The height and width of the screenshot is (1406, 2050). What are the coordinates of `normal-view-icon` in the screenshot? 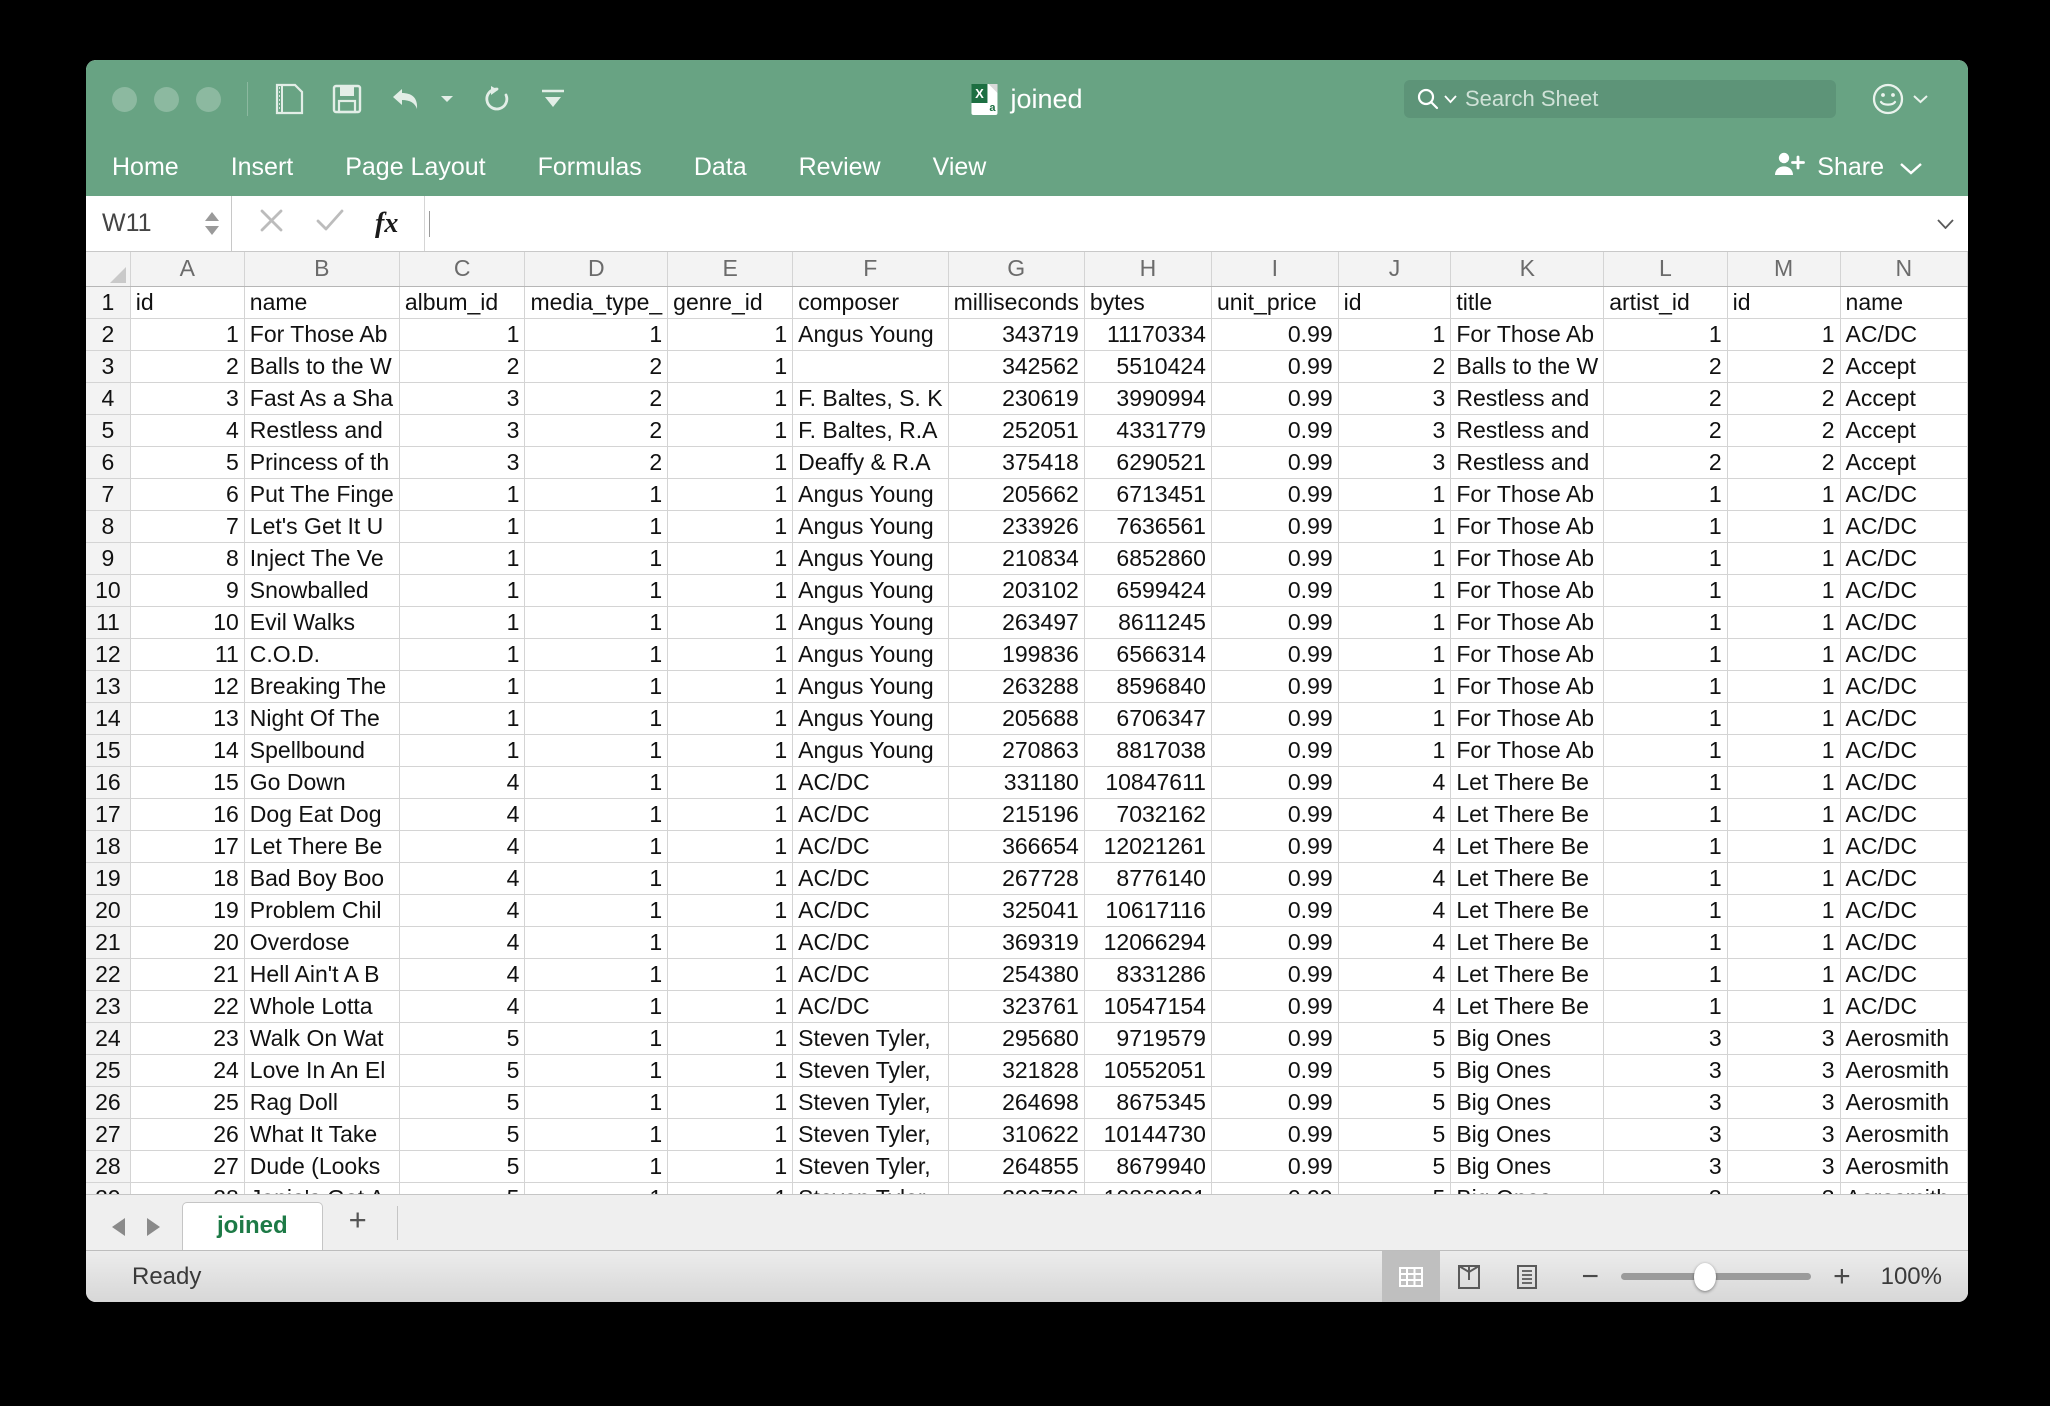 It's located at (1410, 1276).